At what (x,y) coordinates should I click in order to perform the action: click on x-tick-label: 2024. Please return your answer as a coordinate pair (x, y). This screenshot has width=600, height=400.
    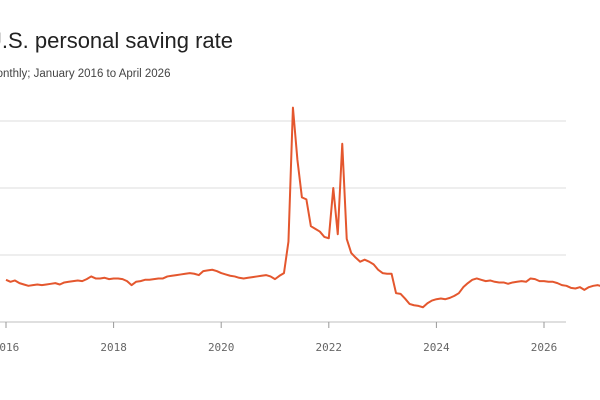
    Looking at the image, I should click on (436, 347).